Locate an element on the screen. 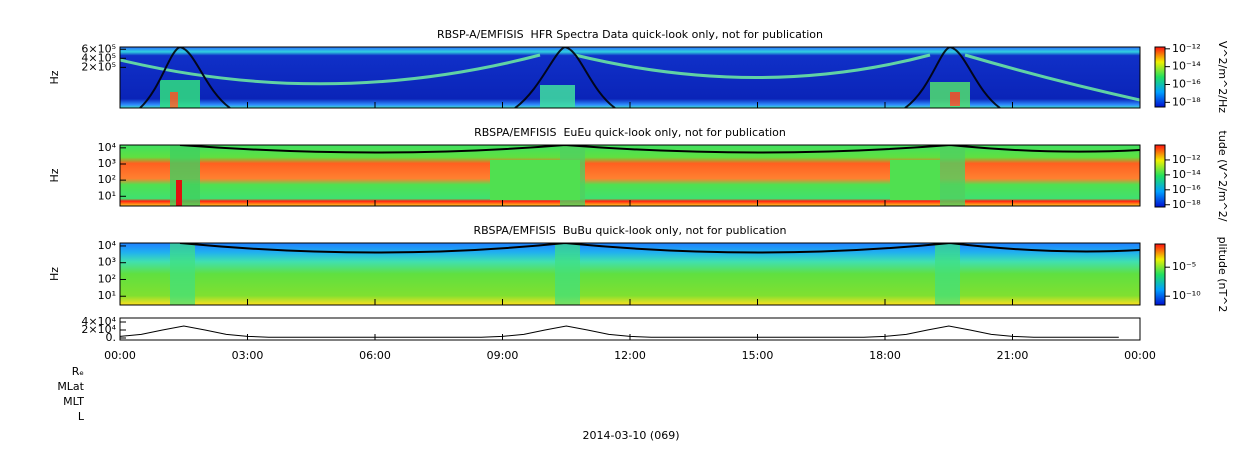  y-tick-label: 4×10⁵ is located at coordinates (98, 57).